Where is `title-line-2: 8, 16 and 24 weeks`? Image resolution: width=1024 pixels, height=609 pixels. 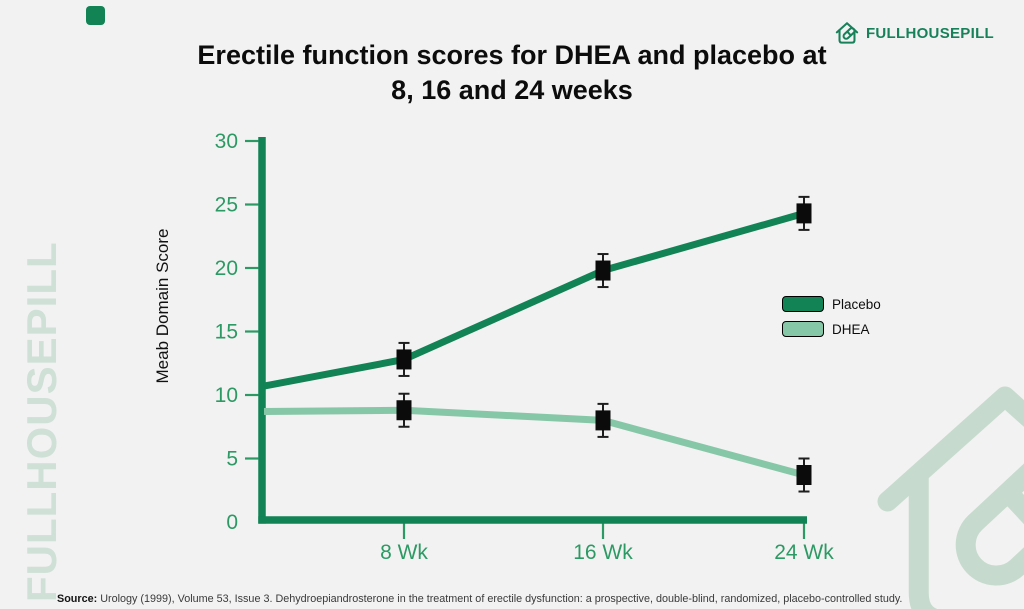
title-line-2: 8, 16 and 24 weeks is located at coordinates (512, 90).